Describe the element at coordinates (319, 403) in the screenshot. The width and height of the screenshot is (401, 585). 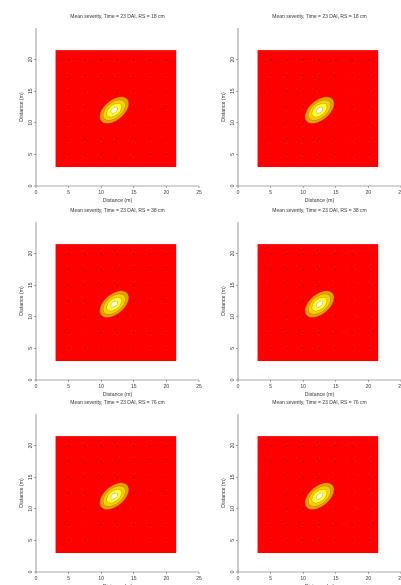
I see `chart-title: Mean severity, Time = 23 DAI, RS = 76 cm` at that location.